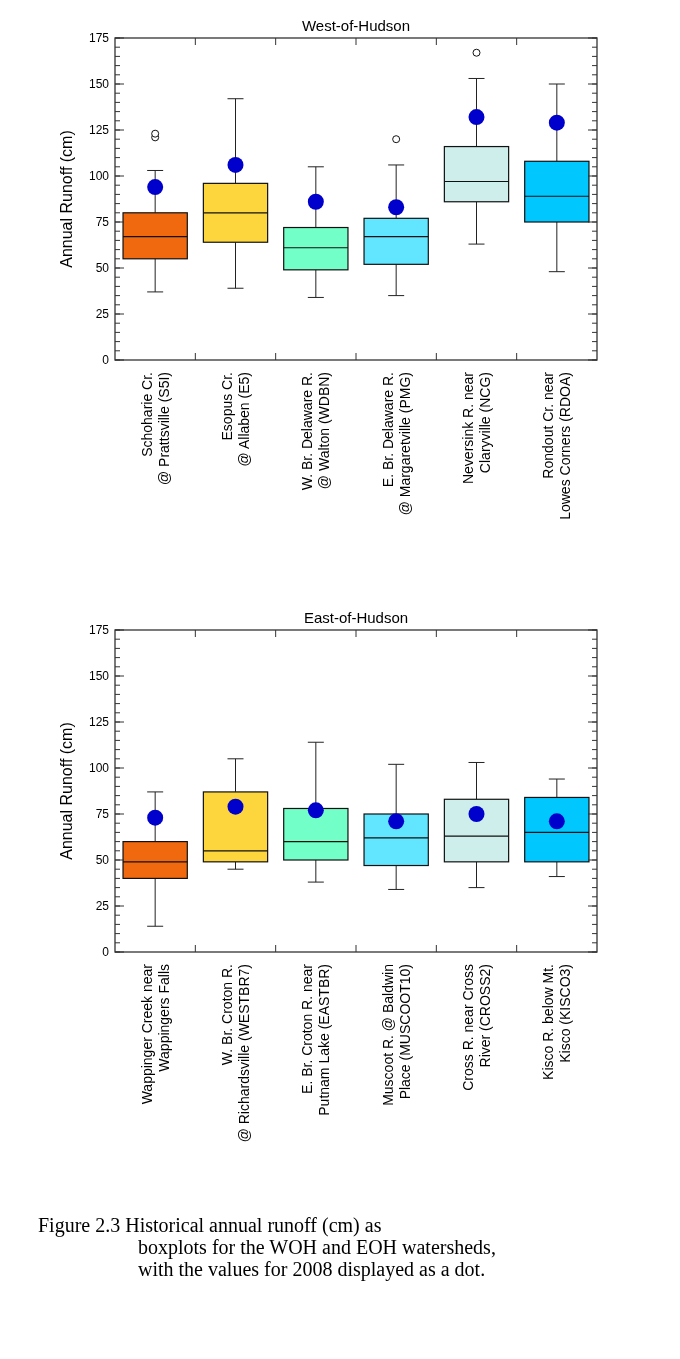 Image resolution: width=680 pixels, height=1359 pixels. Describe the element at coordinates (356, 25) in the screenshot. I see `chart-title: West-of-Hudson` at that location.